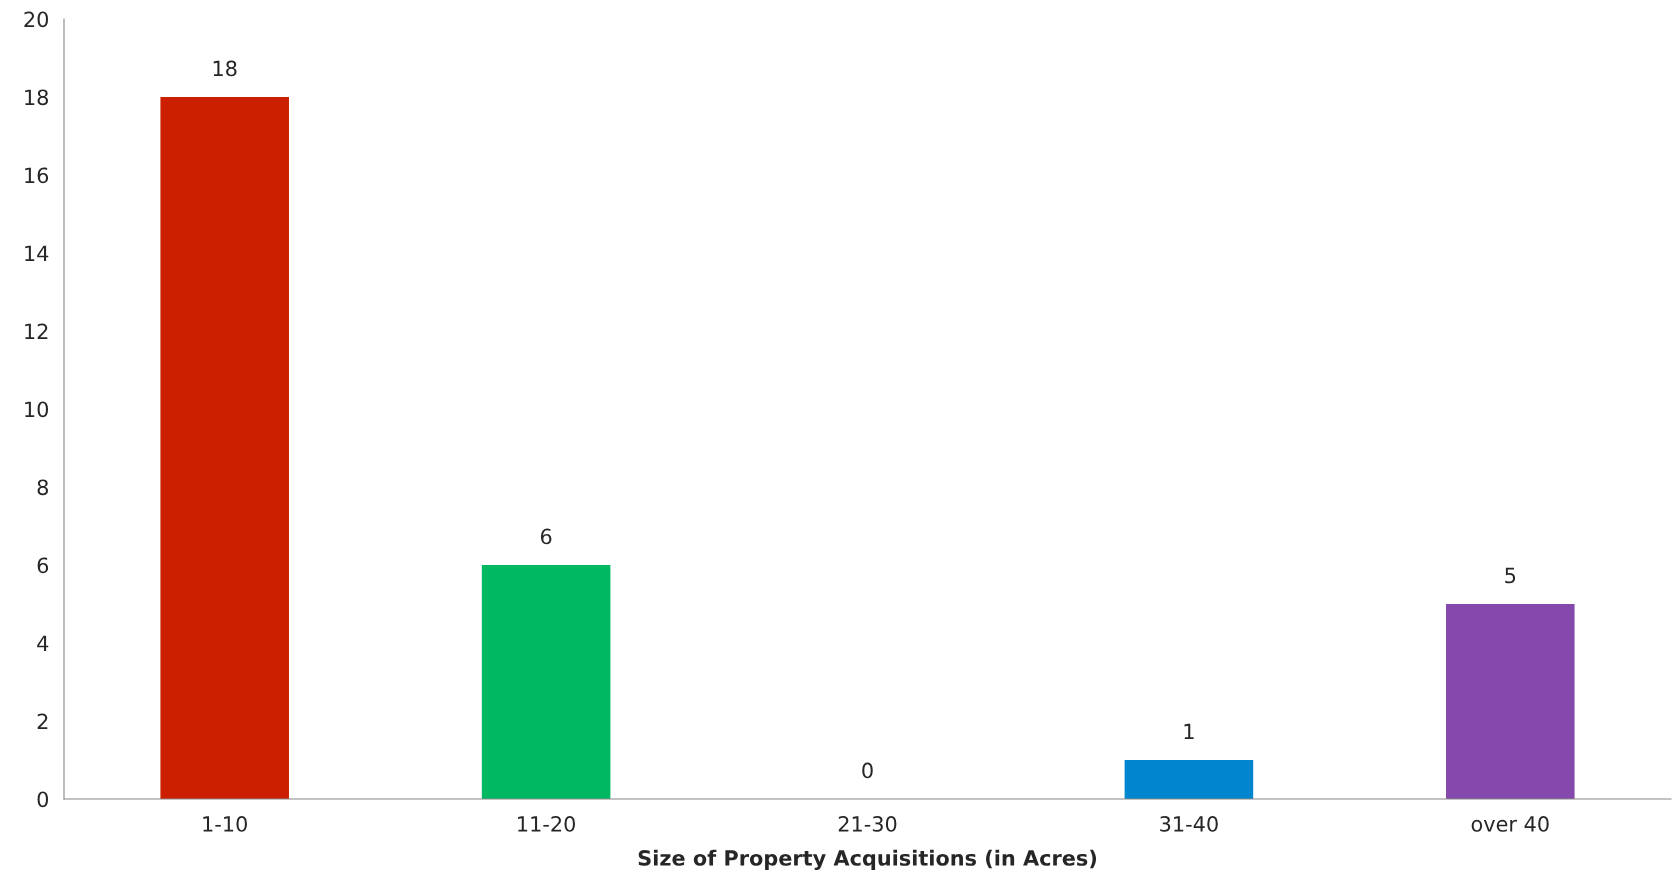  What do you see at coordinates (37, 175) in the screenshot?
I see `y-tick-label: 16` at bounding box center [37, 175].